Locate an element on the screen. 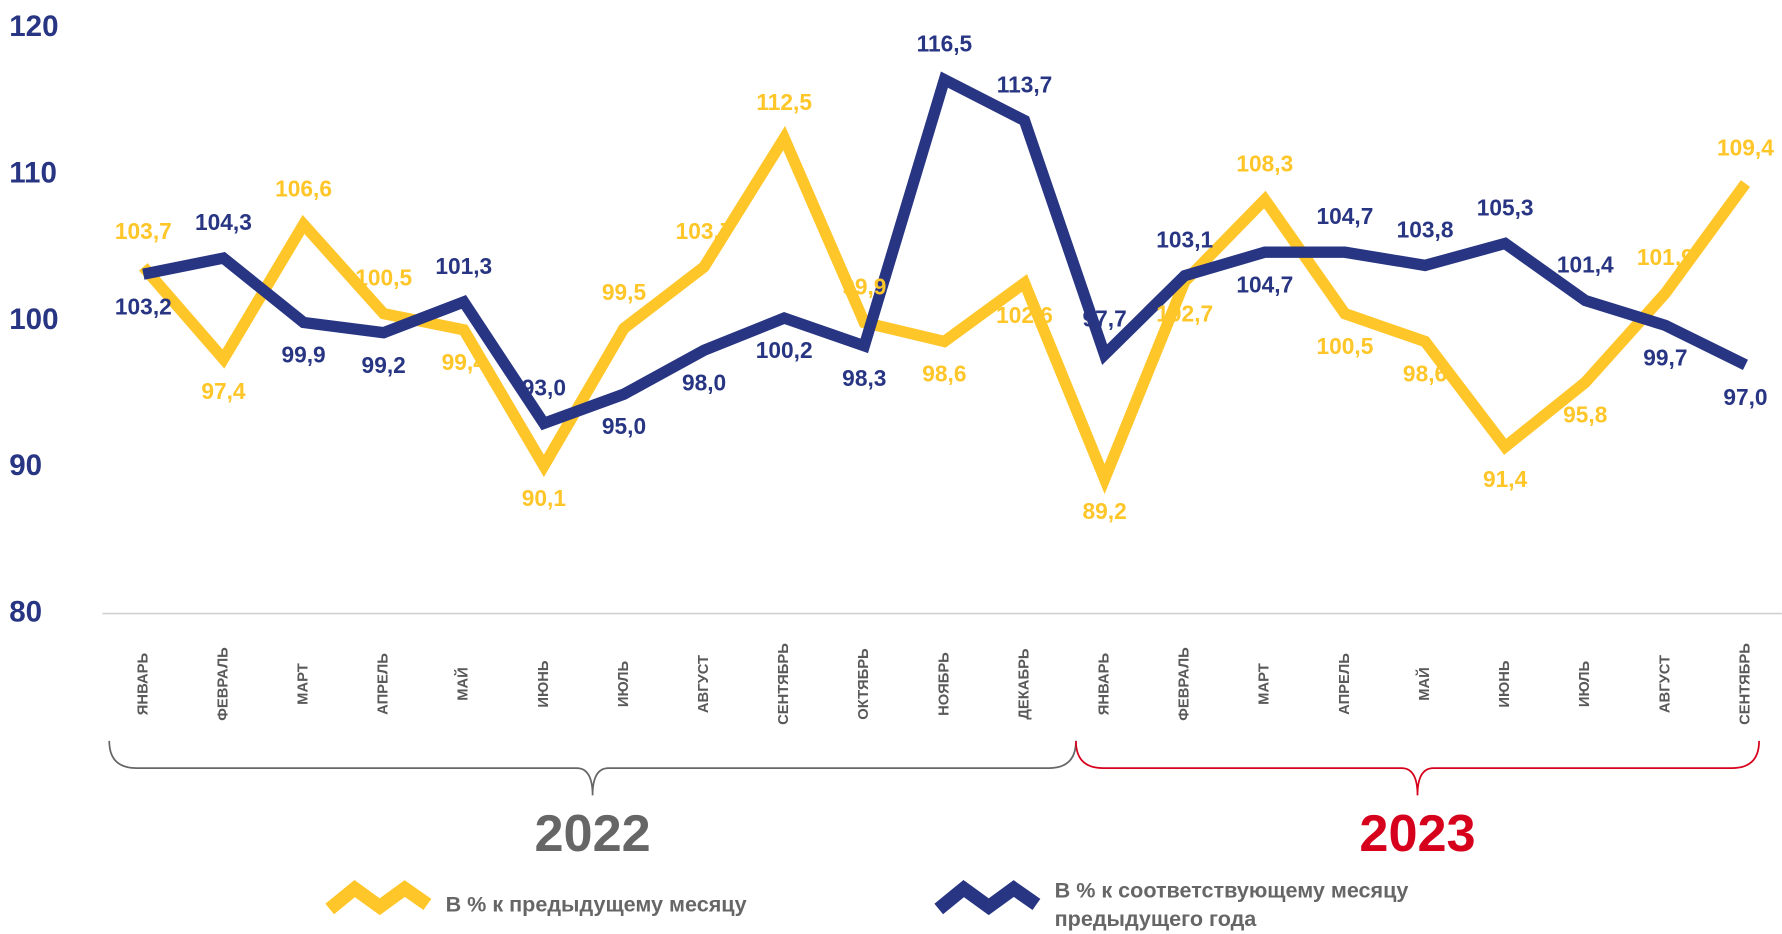 Image resolution: width=1782 pixels, height=934 pixels. value-label: 103,1 is located at coordinates (1184, 240).